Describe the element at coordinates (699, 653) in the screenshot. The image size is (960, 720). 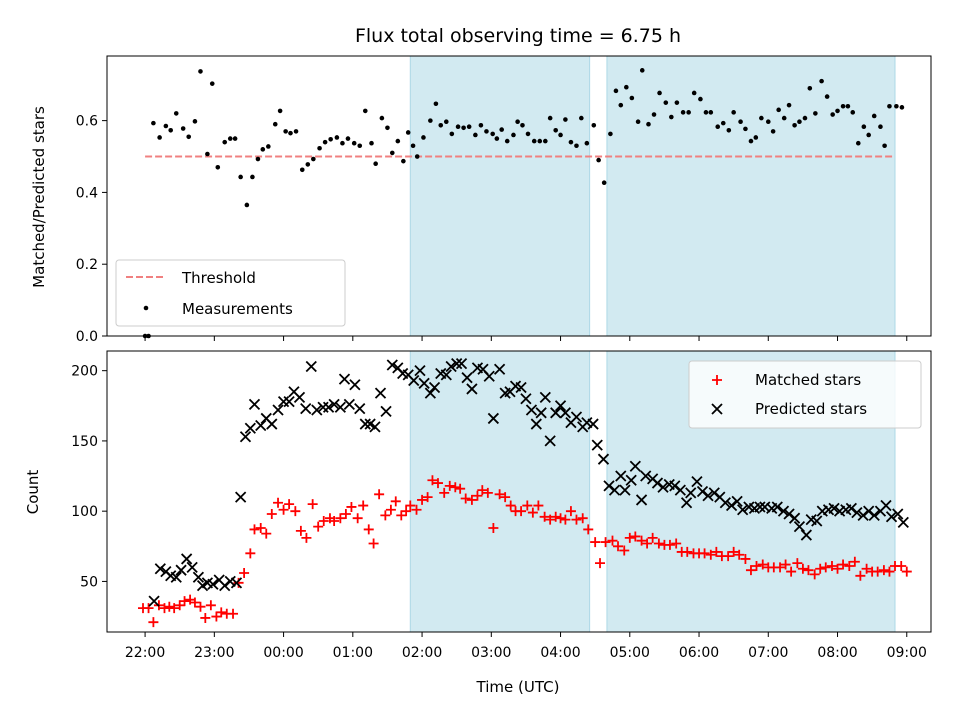
I see `x-tick-label: 06:00` at that location.